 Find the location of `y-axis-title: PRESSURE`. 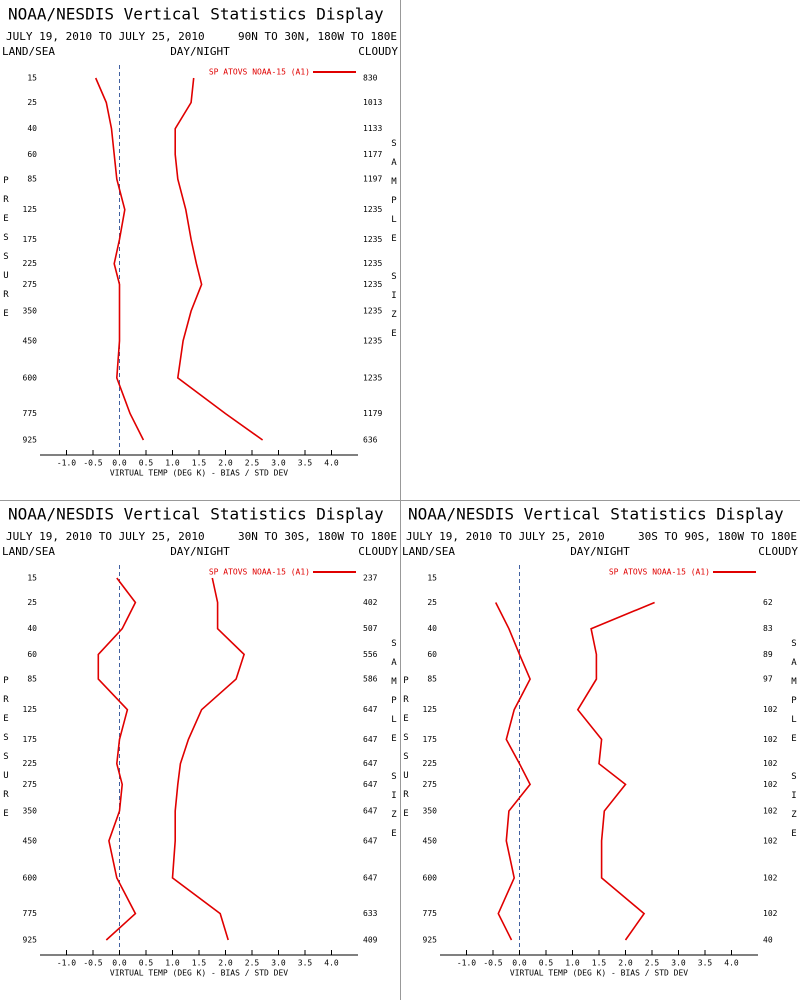

y-axis-title: PRESSURE is located at coordinates (406, 752).